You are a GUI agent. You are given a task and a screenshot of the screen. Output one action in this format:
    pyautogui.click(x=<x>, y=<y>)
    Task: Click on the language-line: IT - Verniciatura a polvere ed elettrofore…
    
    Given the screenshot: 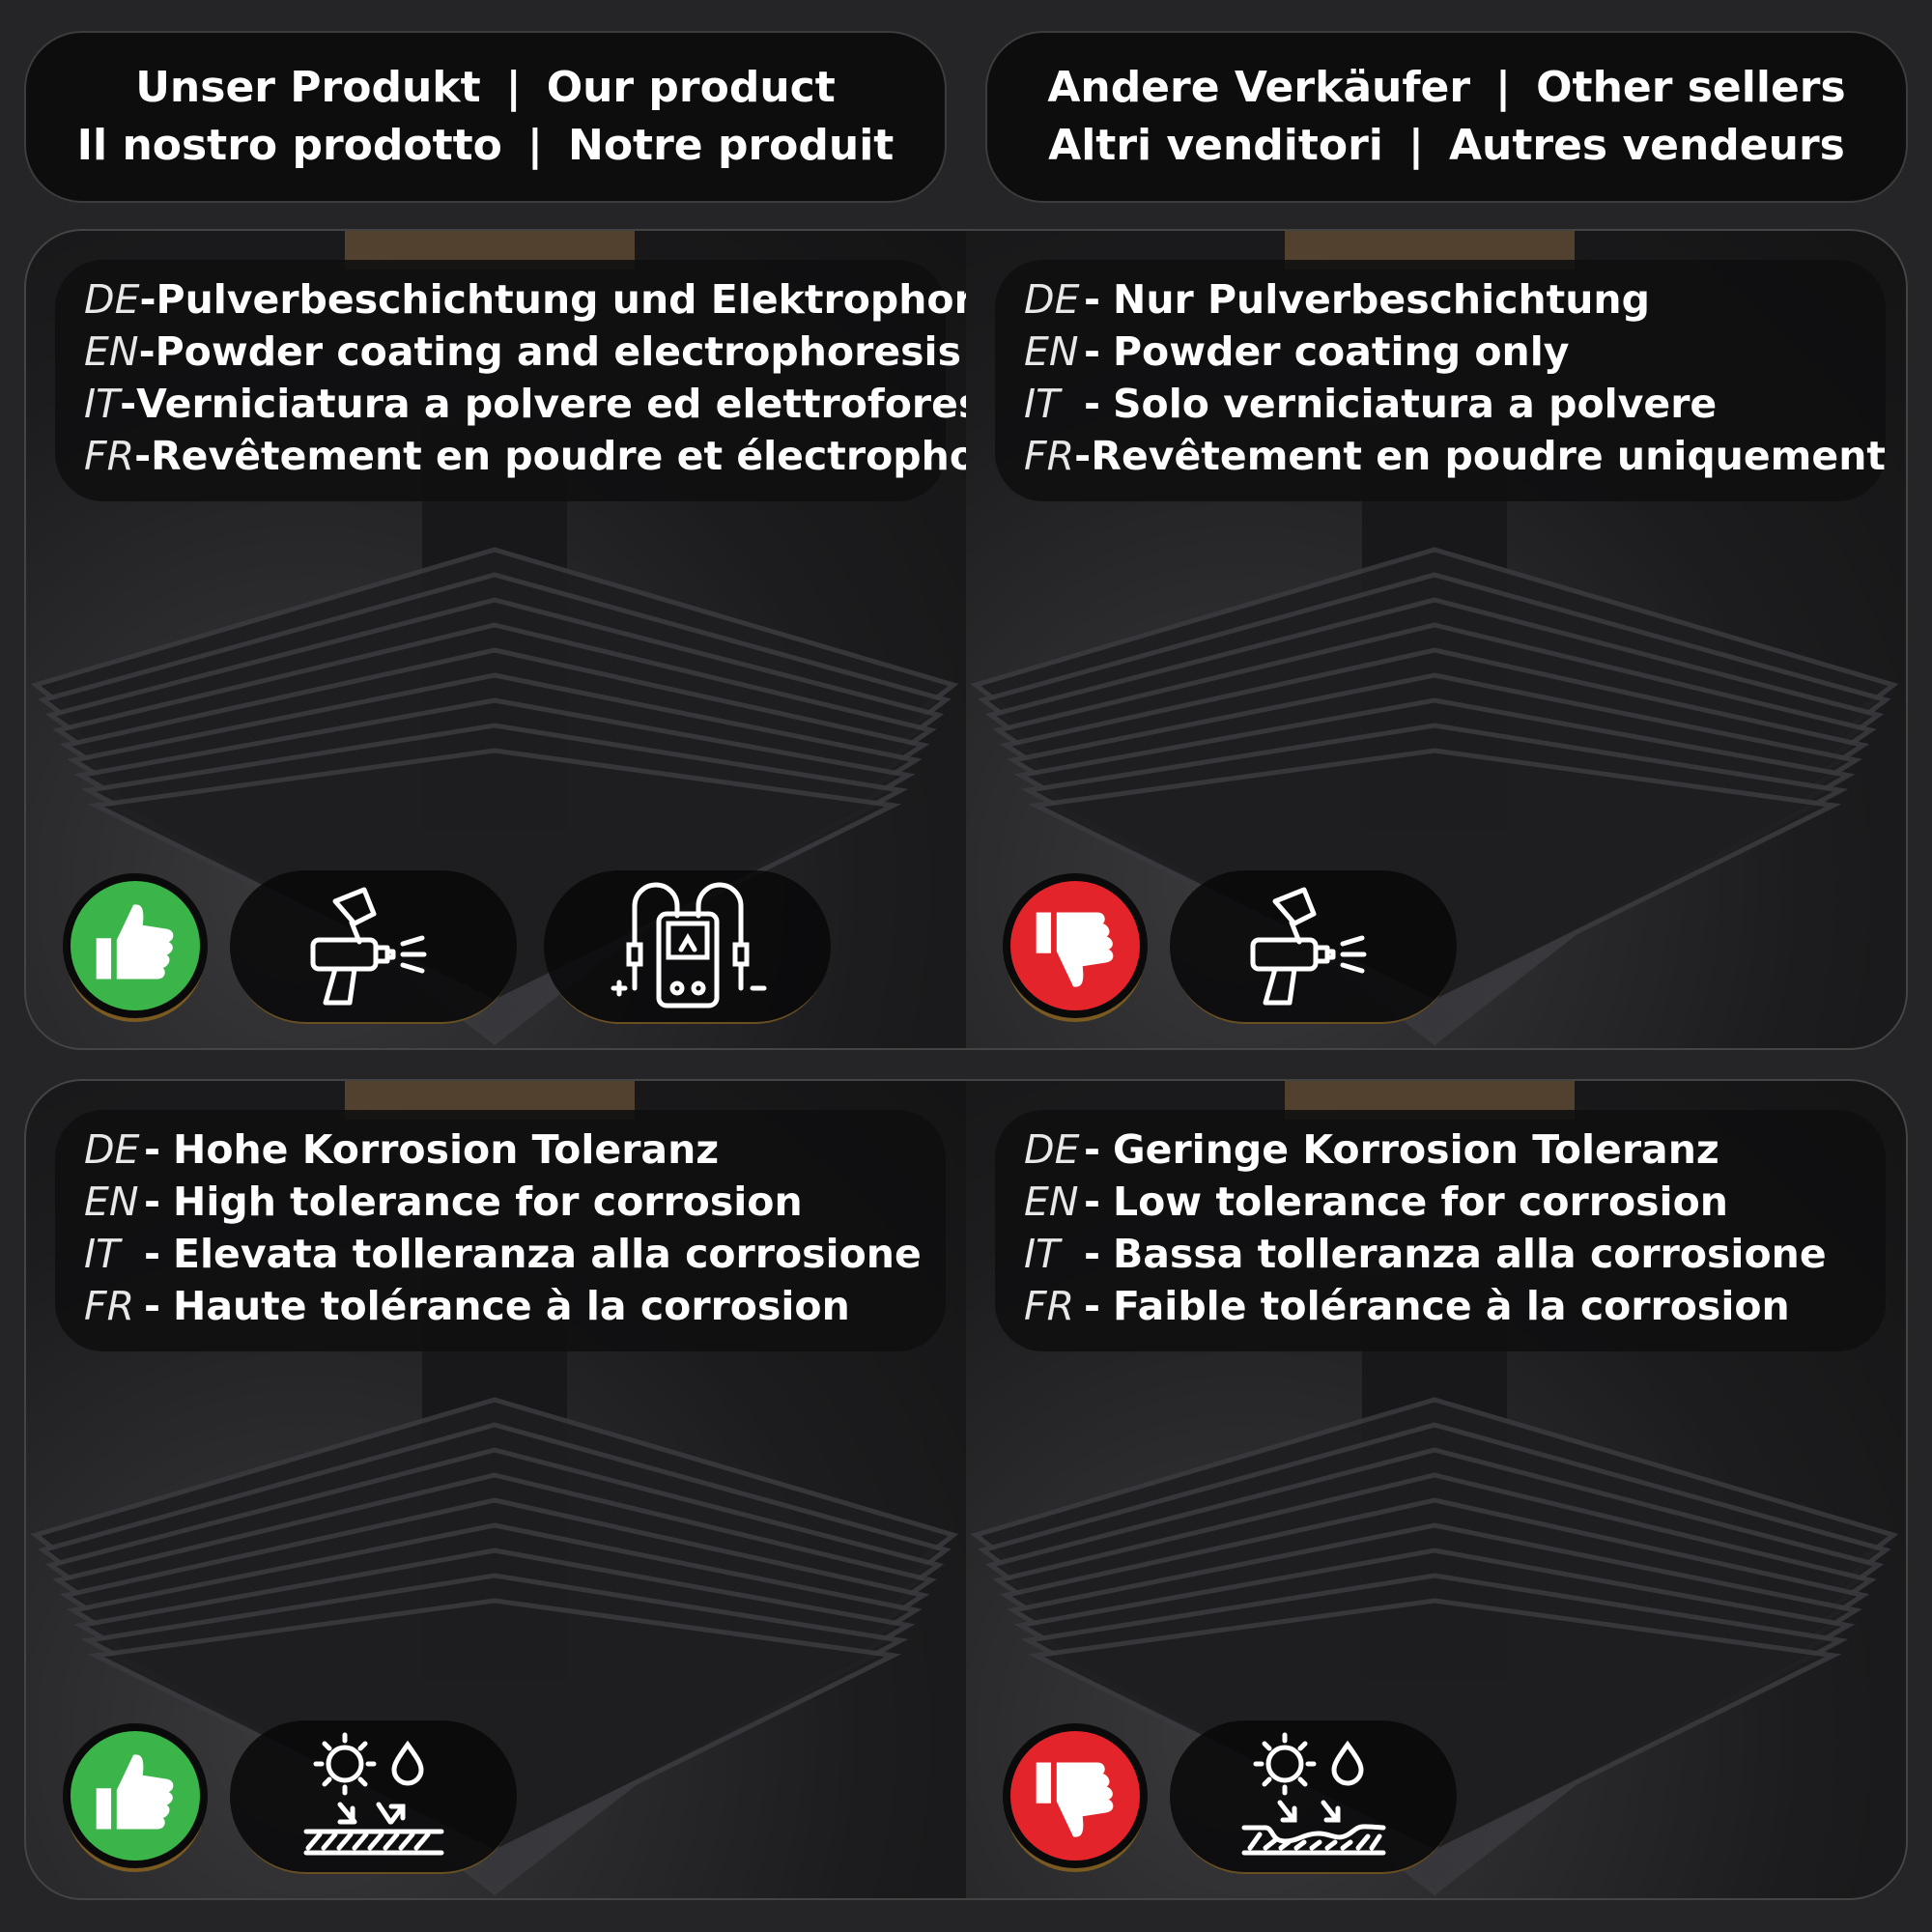 What is the action you would take?
    pyautogui.click(x=525, y=404)
    